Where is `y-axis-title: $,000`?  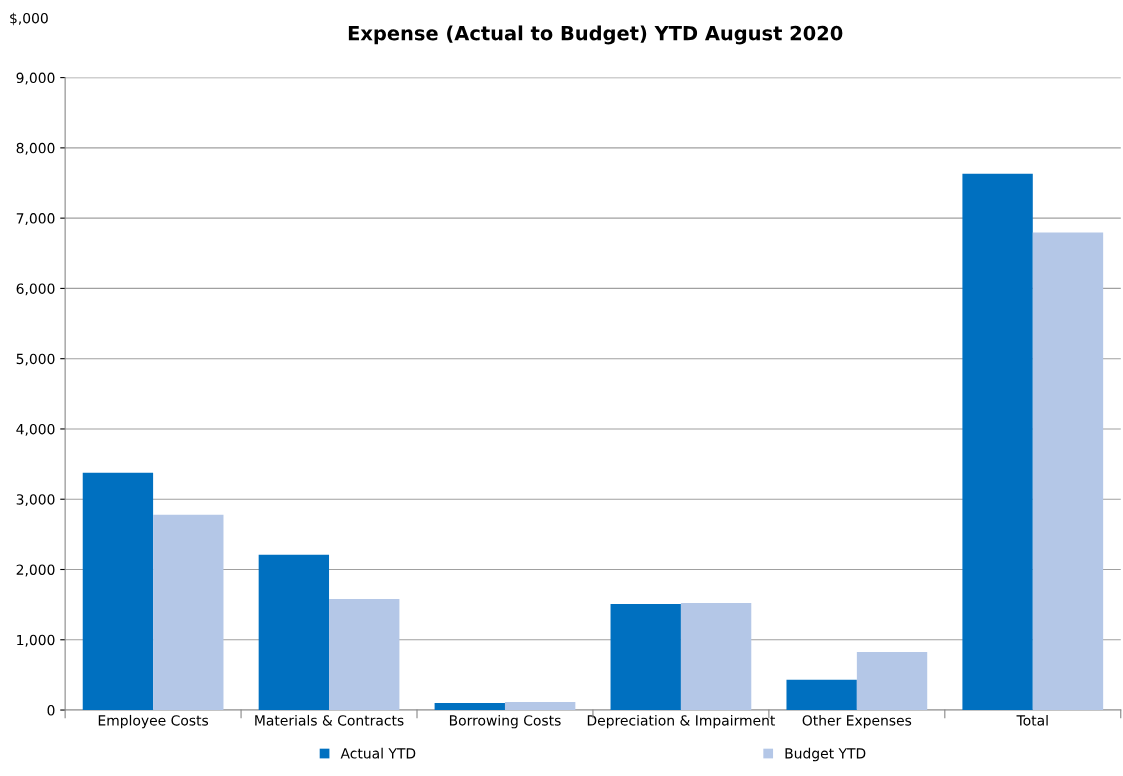 y-axis-title: $,000 is located at coordinates (29, 19).